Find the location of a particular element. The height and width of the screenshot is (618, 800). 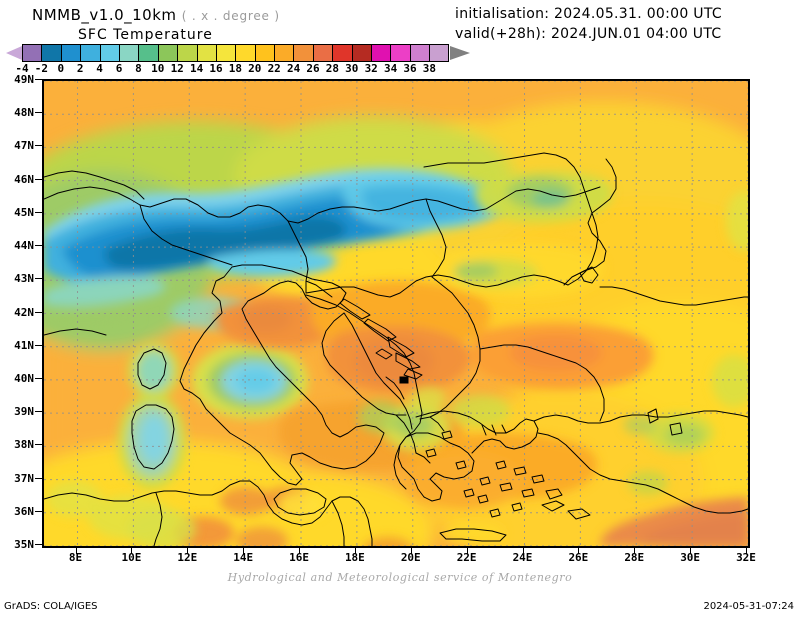

colorbar-tick: 14 is located at coordinates (196, 68).